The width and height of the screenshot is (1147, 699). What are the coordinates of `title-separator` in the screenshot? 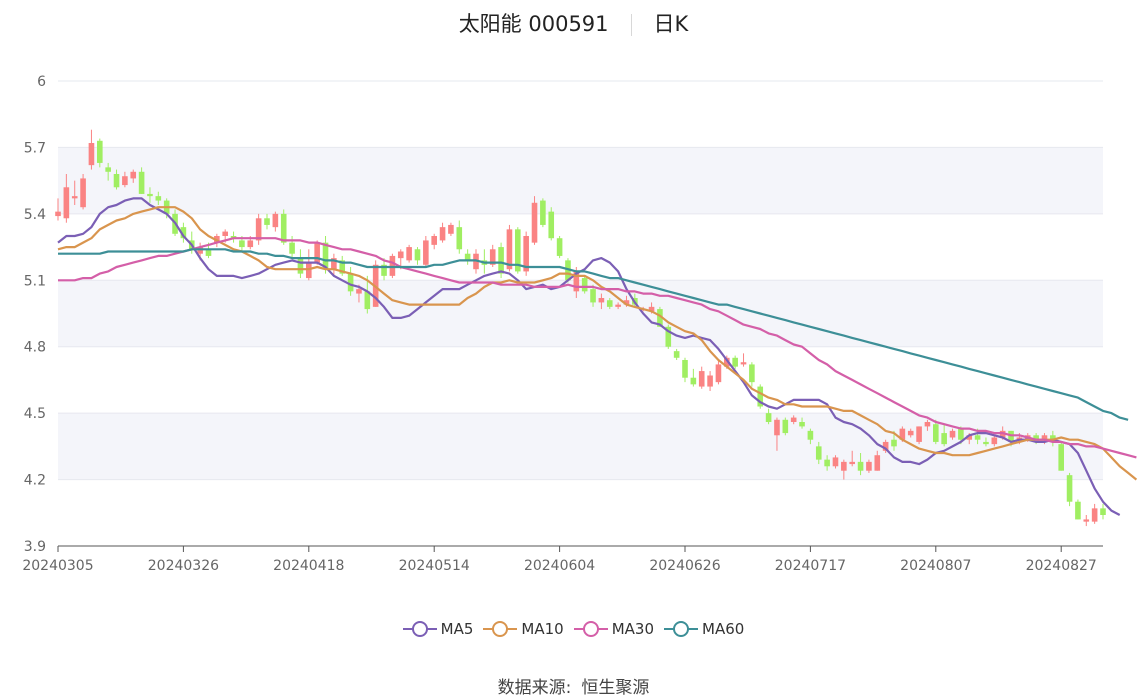 It's located at (631, 25).